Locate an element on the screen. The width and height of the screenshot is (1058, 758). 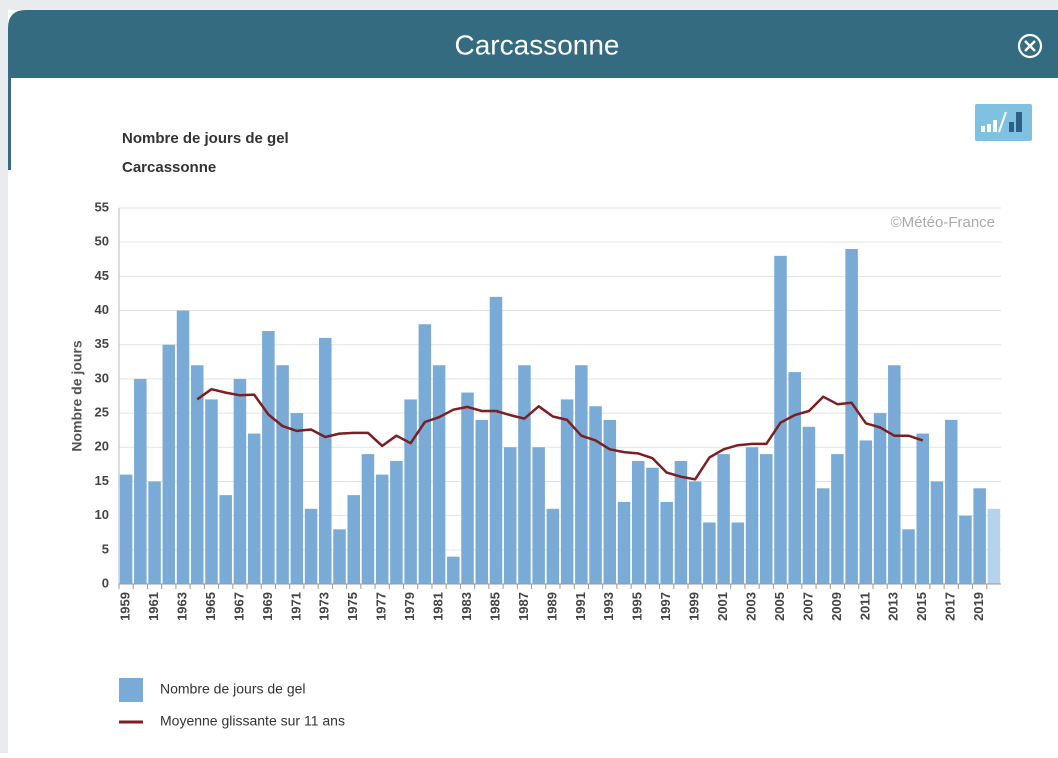
x-tick-label: 1997 is located at coordinates (665, 606).